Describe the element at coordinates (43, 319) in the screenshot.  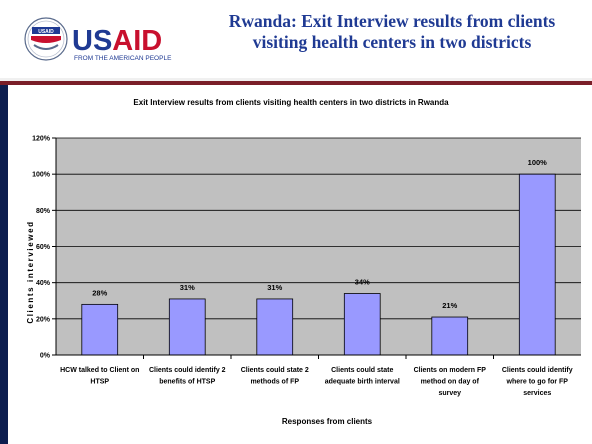
I see `y-tick-label: 20%` at that location.